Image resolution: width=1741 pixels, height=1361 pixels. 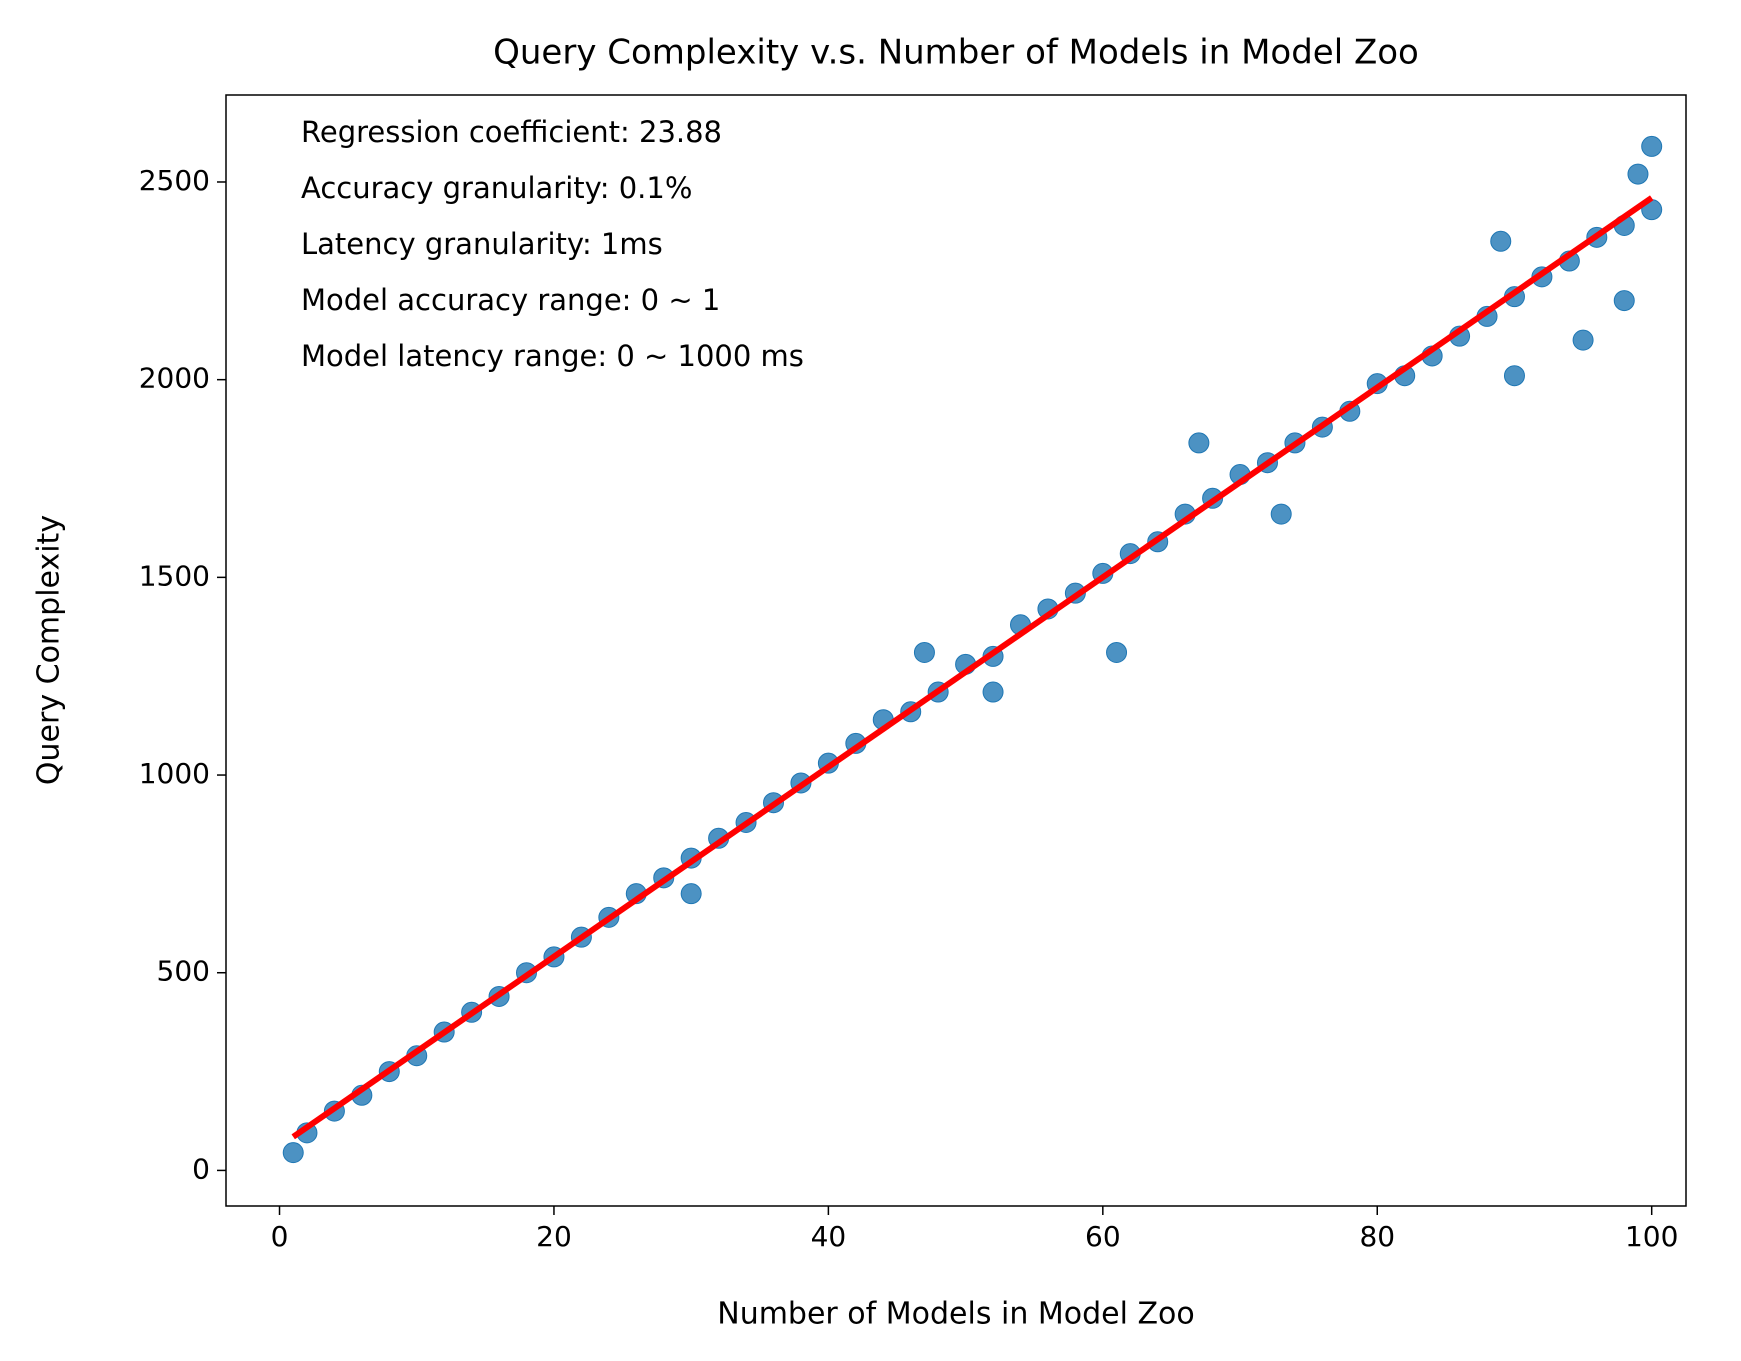 What do you see at coordinates (956, 1314) in the screenshot?
I see `x-axis-label: Number of Models in Model Zoo` at bounding box center [956, 1314].